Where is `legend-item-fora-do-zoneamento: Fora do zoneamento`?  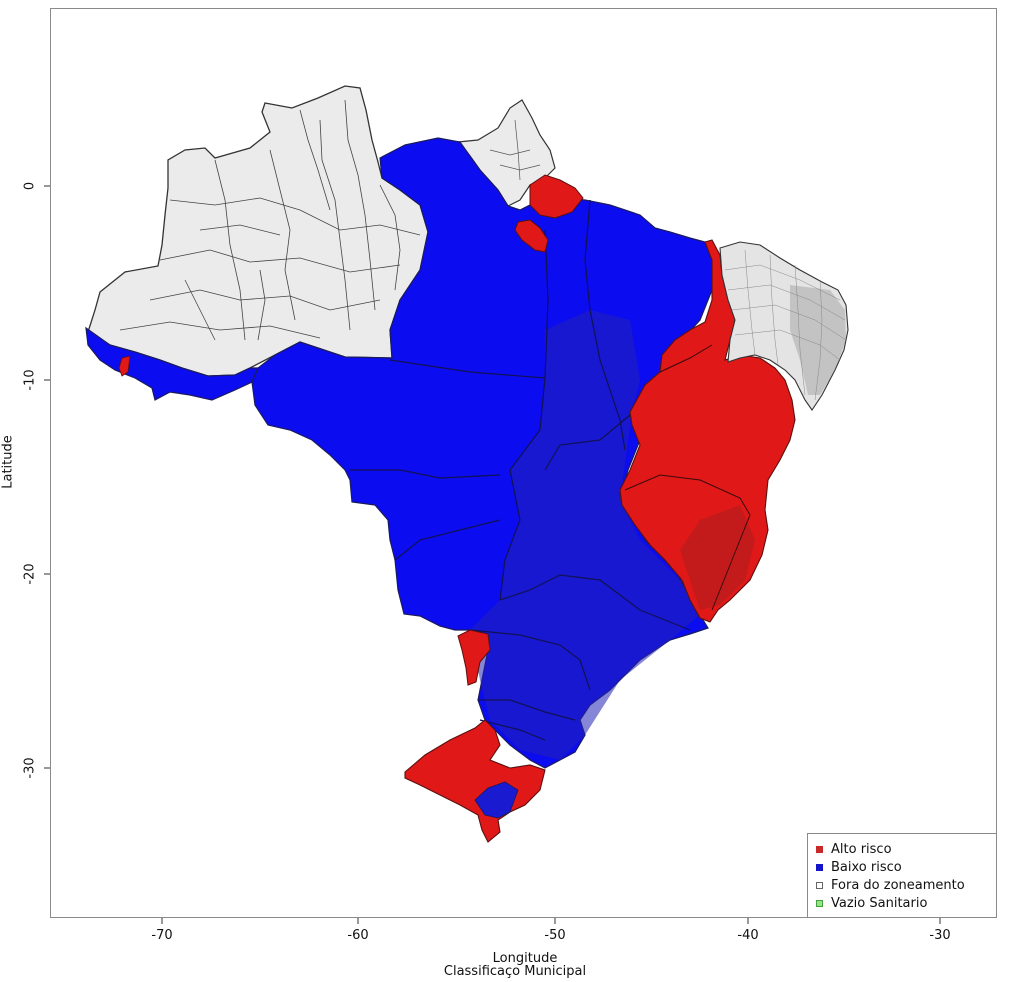 legend-item-fora-do-zoneamento: Fora do zoneamento is located at coordinates (906, 885).